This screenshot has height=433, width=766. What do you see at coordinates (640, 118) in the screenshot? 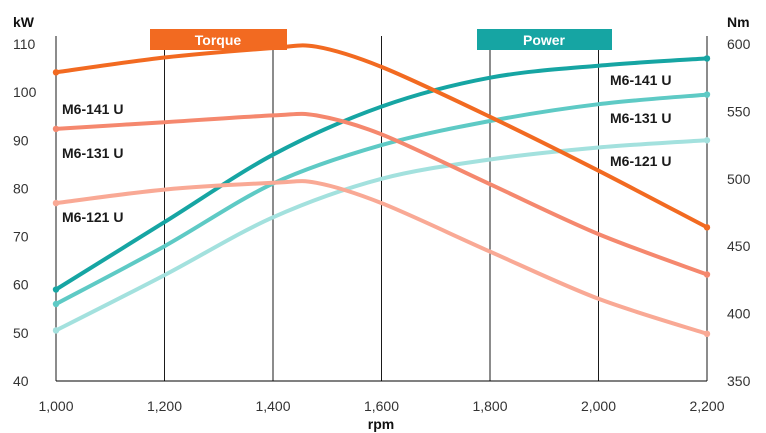
I see `power-series-label-m6-131u: M6-131 U` at bounding box center [640, 118].